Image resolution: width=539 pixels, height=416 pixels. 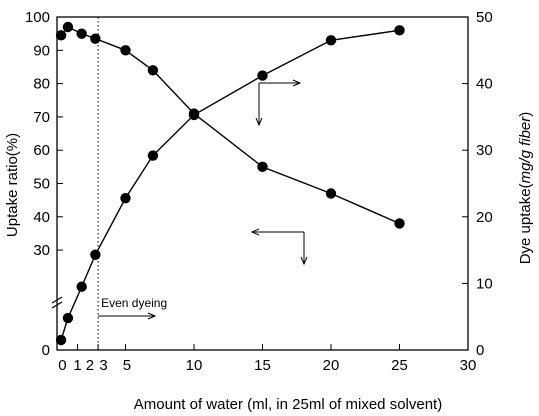 I want to click on x-tick-label: 1, so click(x=77, y=365).